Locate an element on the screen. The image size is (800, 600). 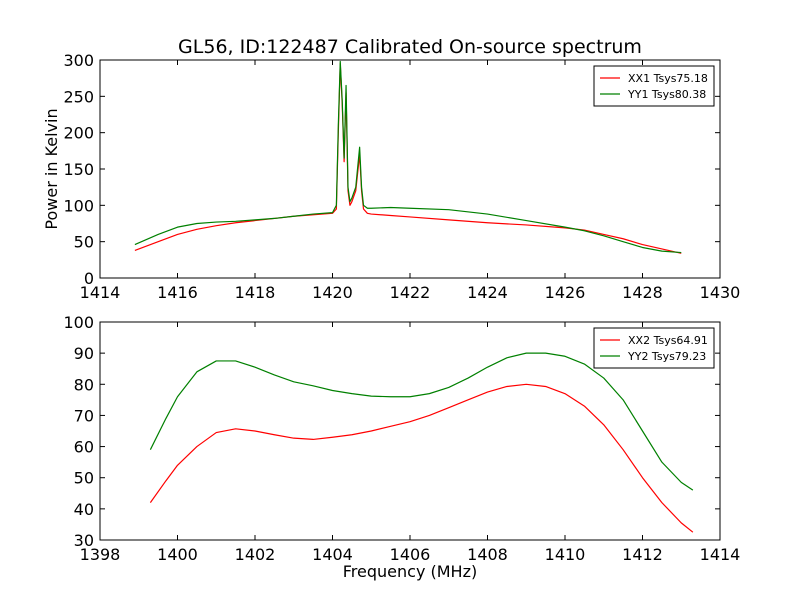
bottom-x-tick-label: 1414 is located at coordinates (720, 554).